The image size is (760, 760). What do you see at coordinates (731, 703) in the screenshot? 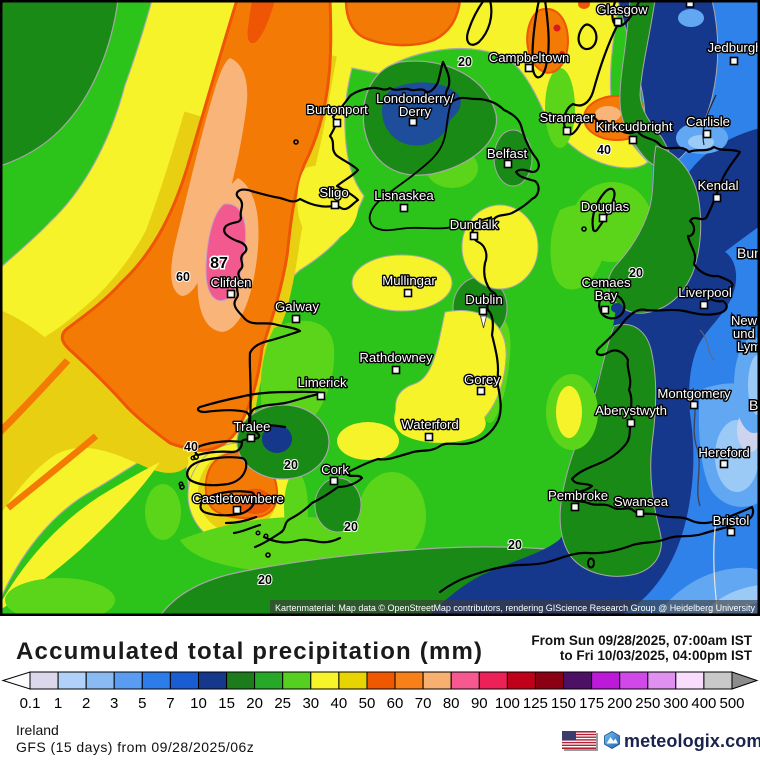
I see `svg-text: 500` at bounding box center [731, 703].